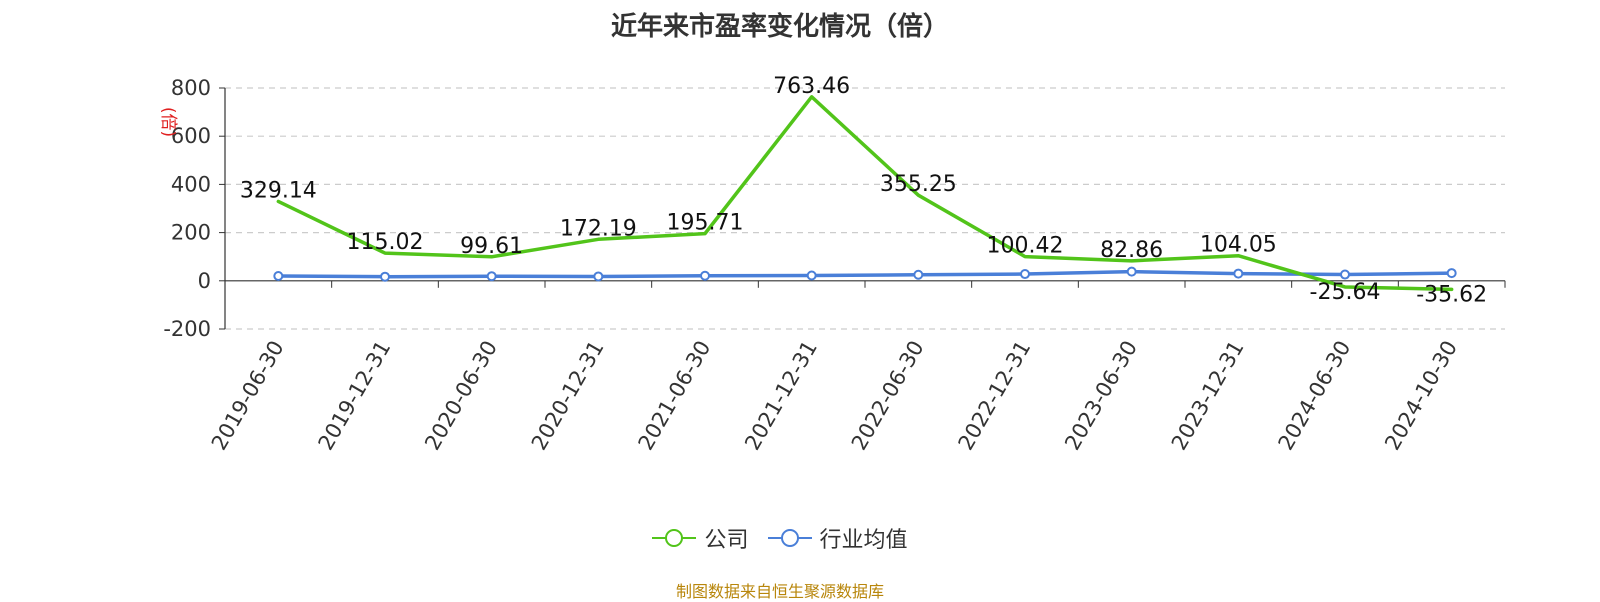  What do you see at coordinates (568, 396) in the screenshot?
I see `x-tick-label: 2020-12-31` at bounding box center [568, 396].